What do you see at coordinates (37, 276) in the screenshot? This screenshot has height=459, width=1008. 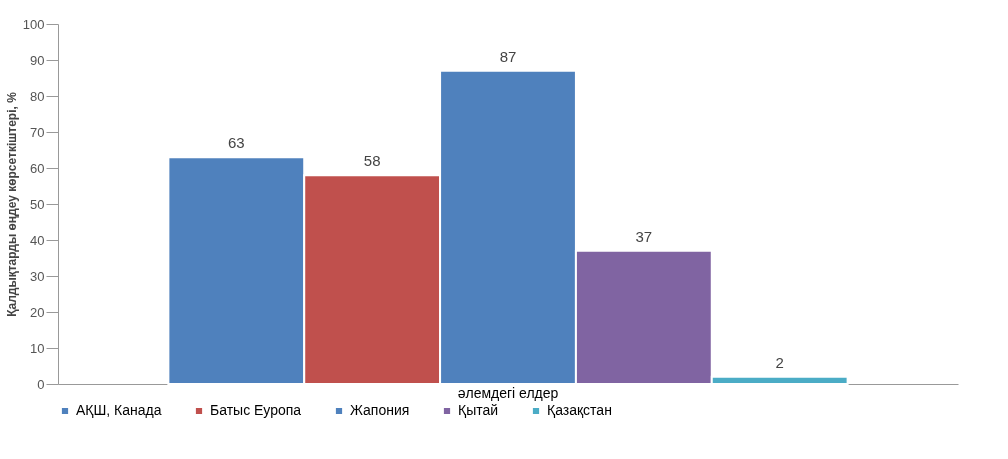 I see `y-tick-label: 30` at bounding box center [37, 276].